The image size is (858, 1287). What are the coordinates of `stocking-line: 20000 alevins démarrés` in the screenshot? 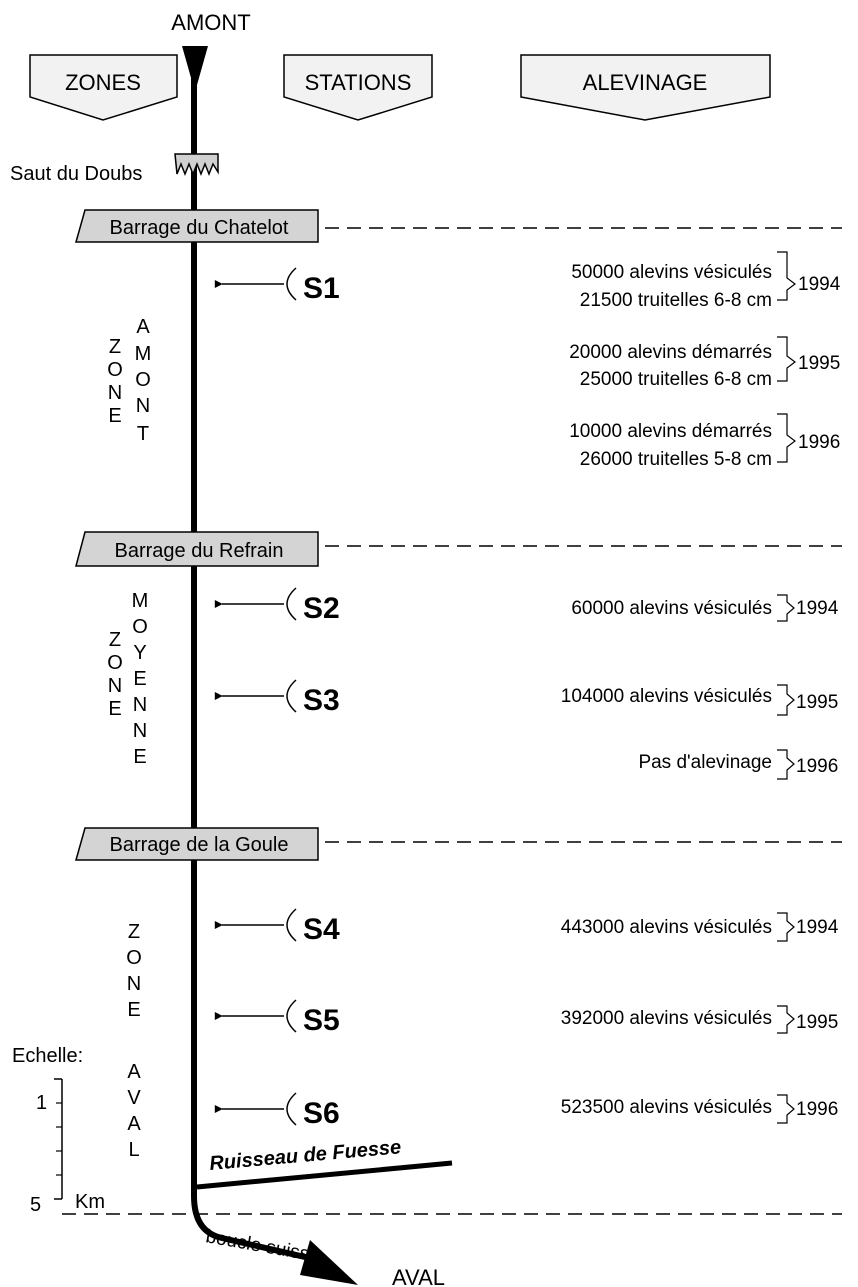 It's located at (670, 352).